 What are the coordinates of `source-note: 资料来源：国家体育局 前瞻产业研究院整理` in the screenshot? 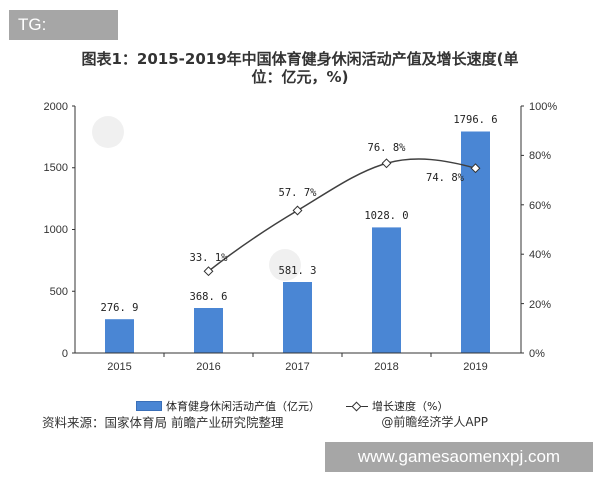 It's located at (163, 422).